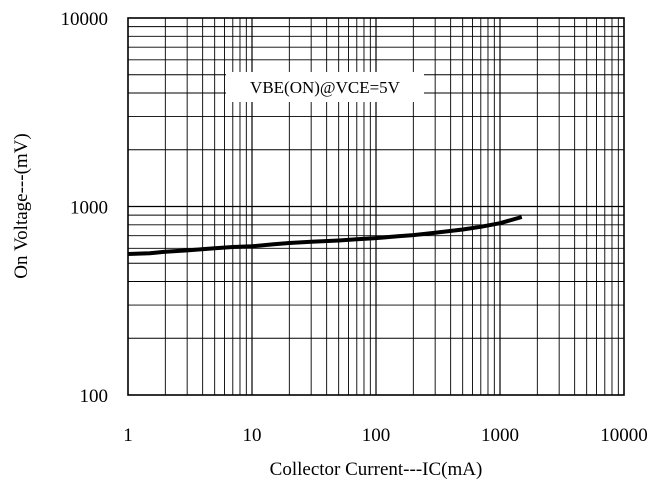 Image resolution: width=653 pixels, height=486 pixels. What do you see at coordinates (128, 435) in the screenshot?
I see `x-tick-label: 1` at bounding box center [128, 435].